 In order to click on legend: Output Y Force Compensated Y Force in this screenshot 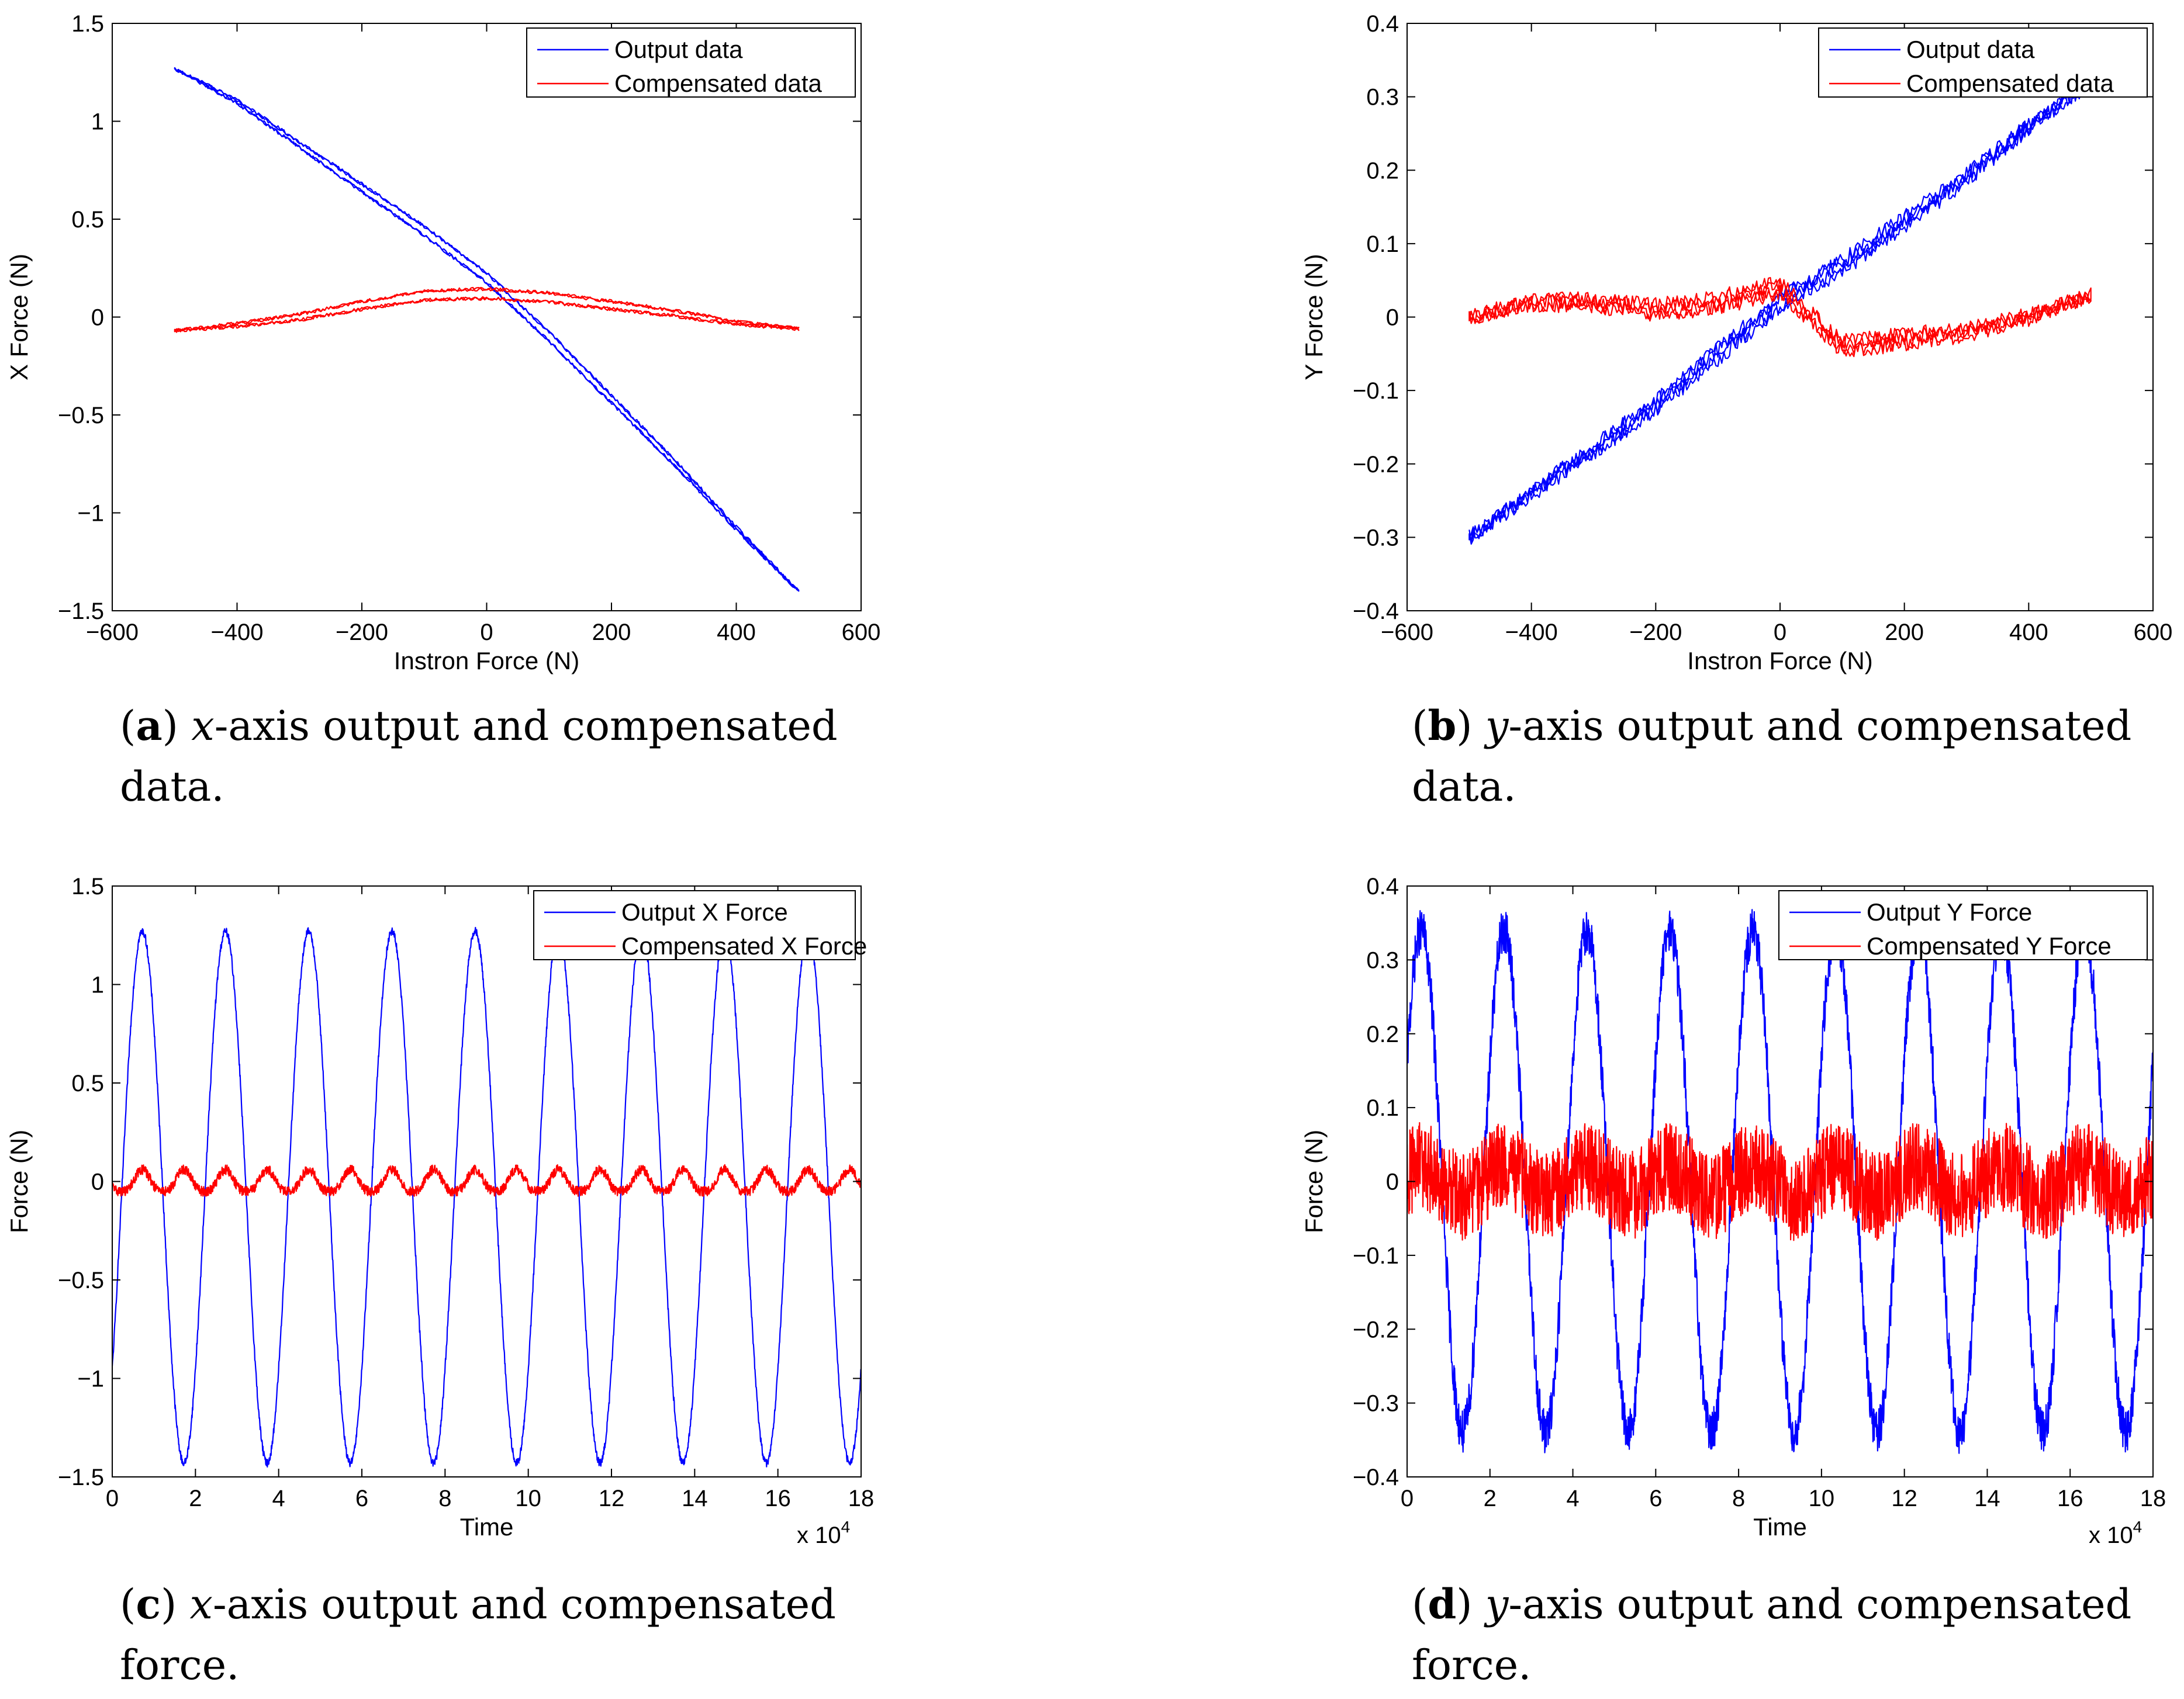, I will do `click(1963, 925)`.